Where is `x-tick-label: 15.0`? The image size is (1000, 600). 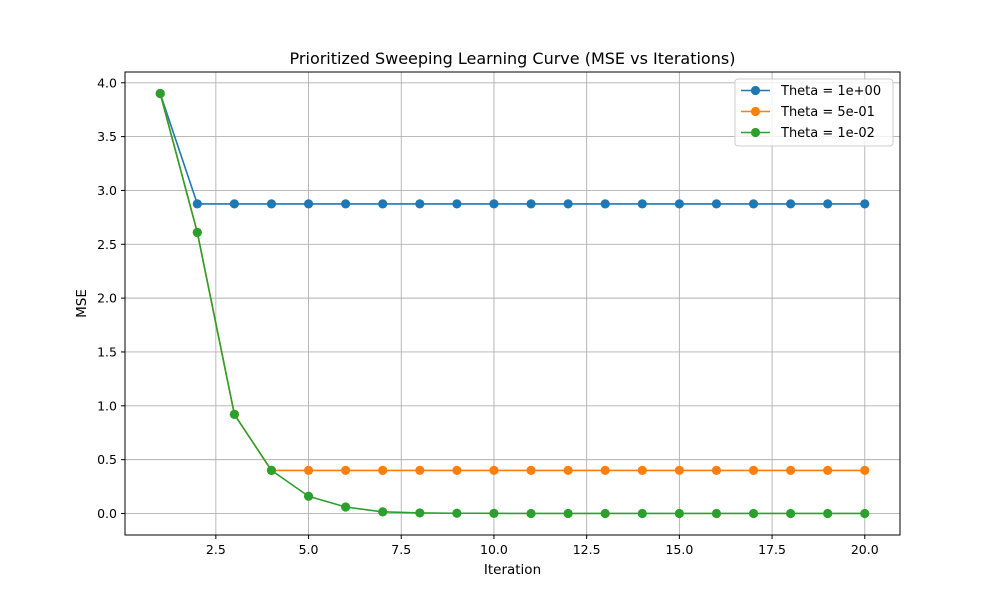
x-tick-label: 15.0 is located at coordinates (679, 549).